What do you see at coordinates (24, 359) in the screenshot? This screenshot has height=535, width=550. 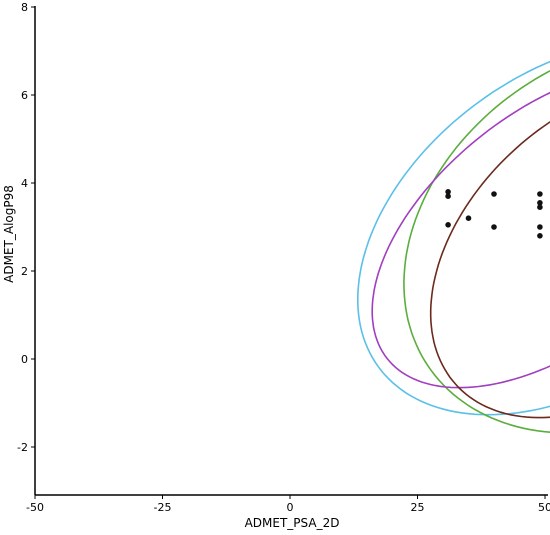 I see `y-tick-label: 0` at bounding box center [24, 359].